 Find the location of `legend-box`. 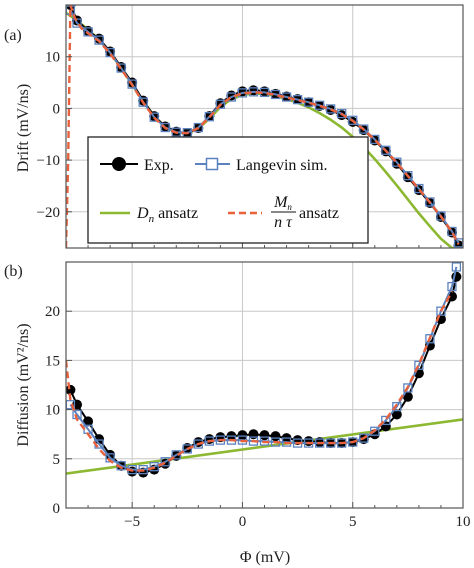

legend-box is located at coordinates (228, 190).